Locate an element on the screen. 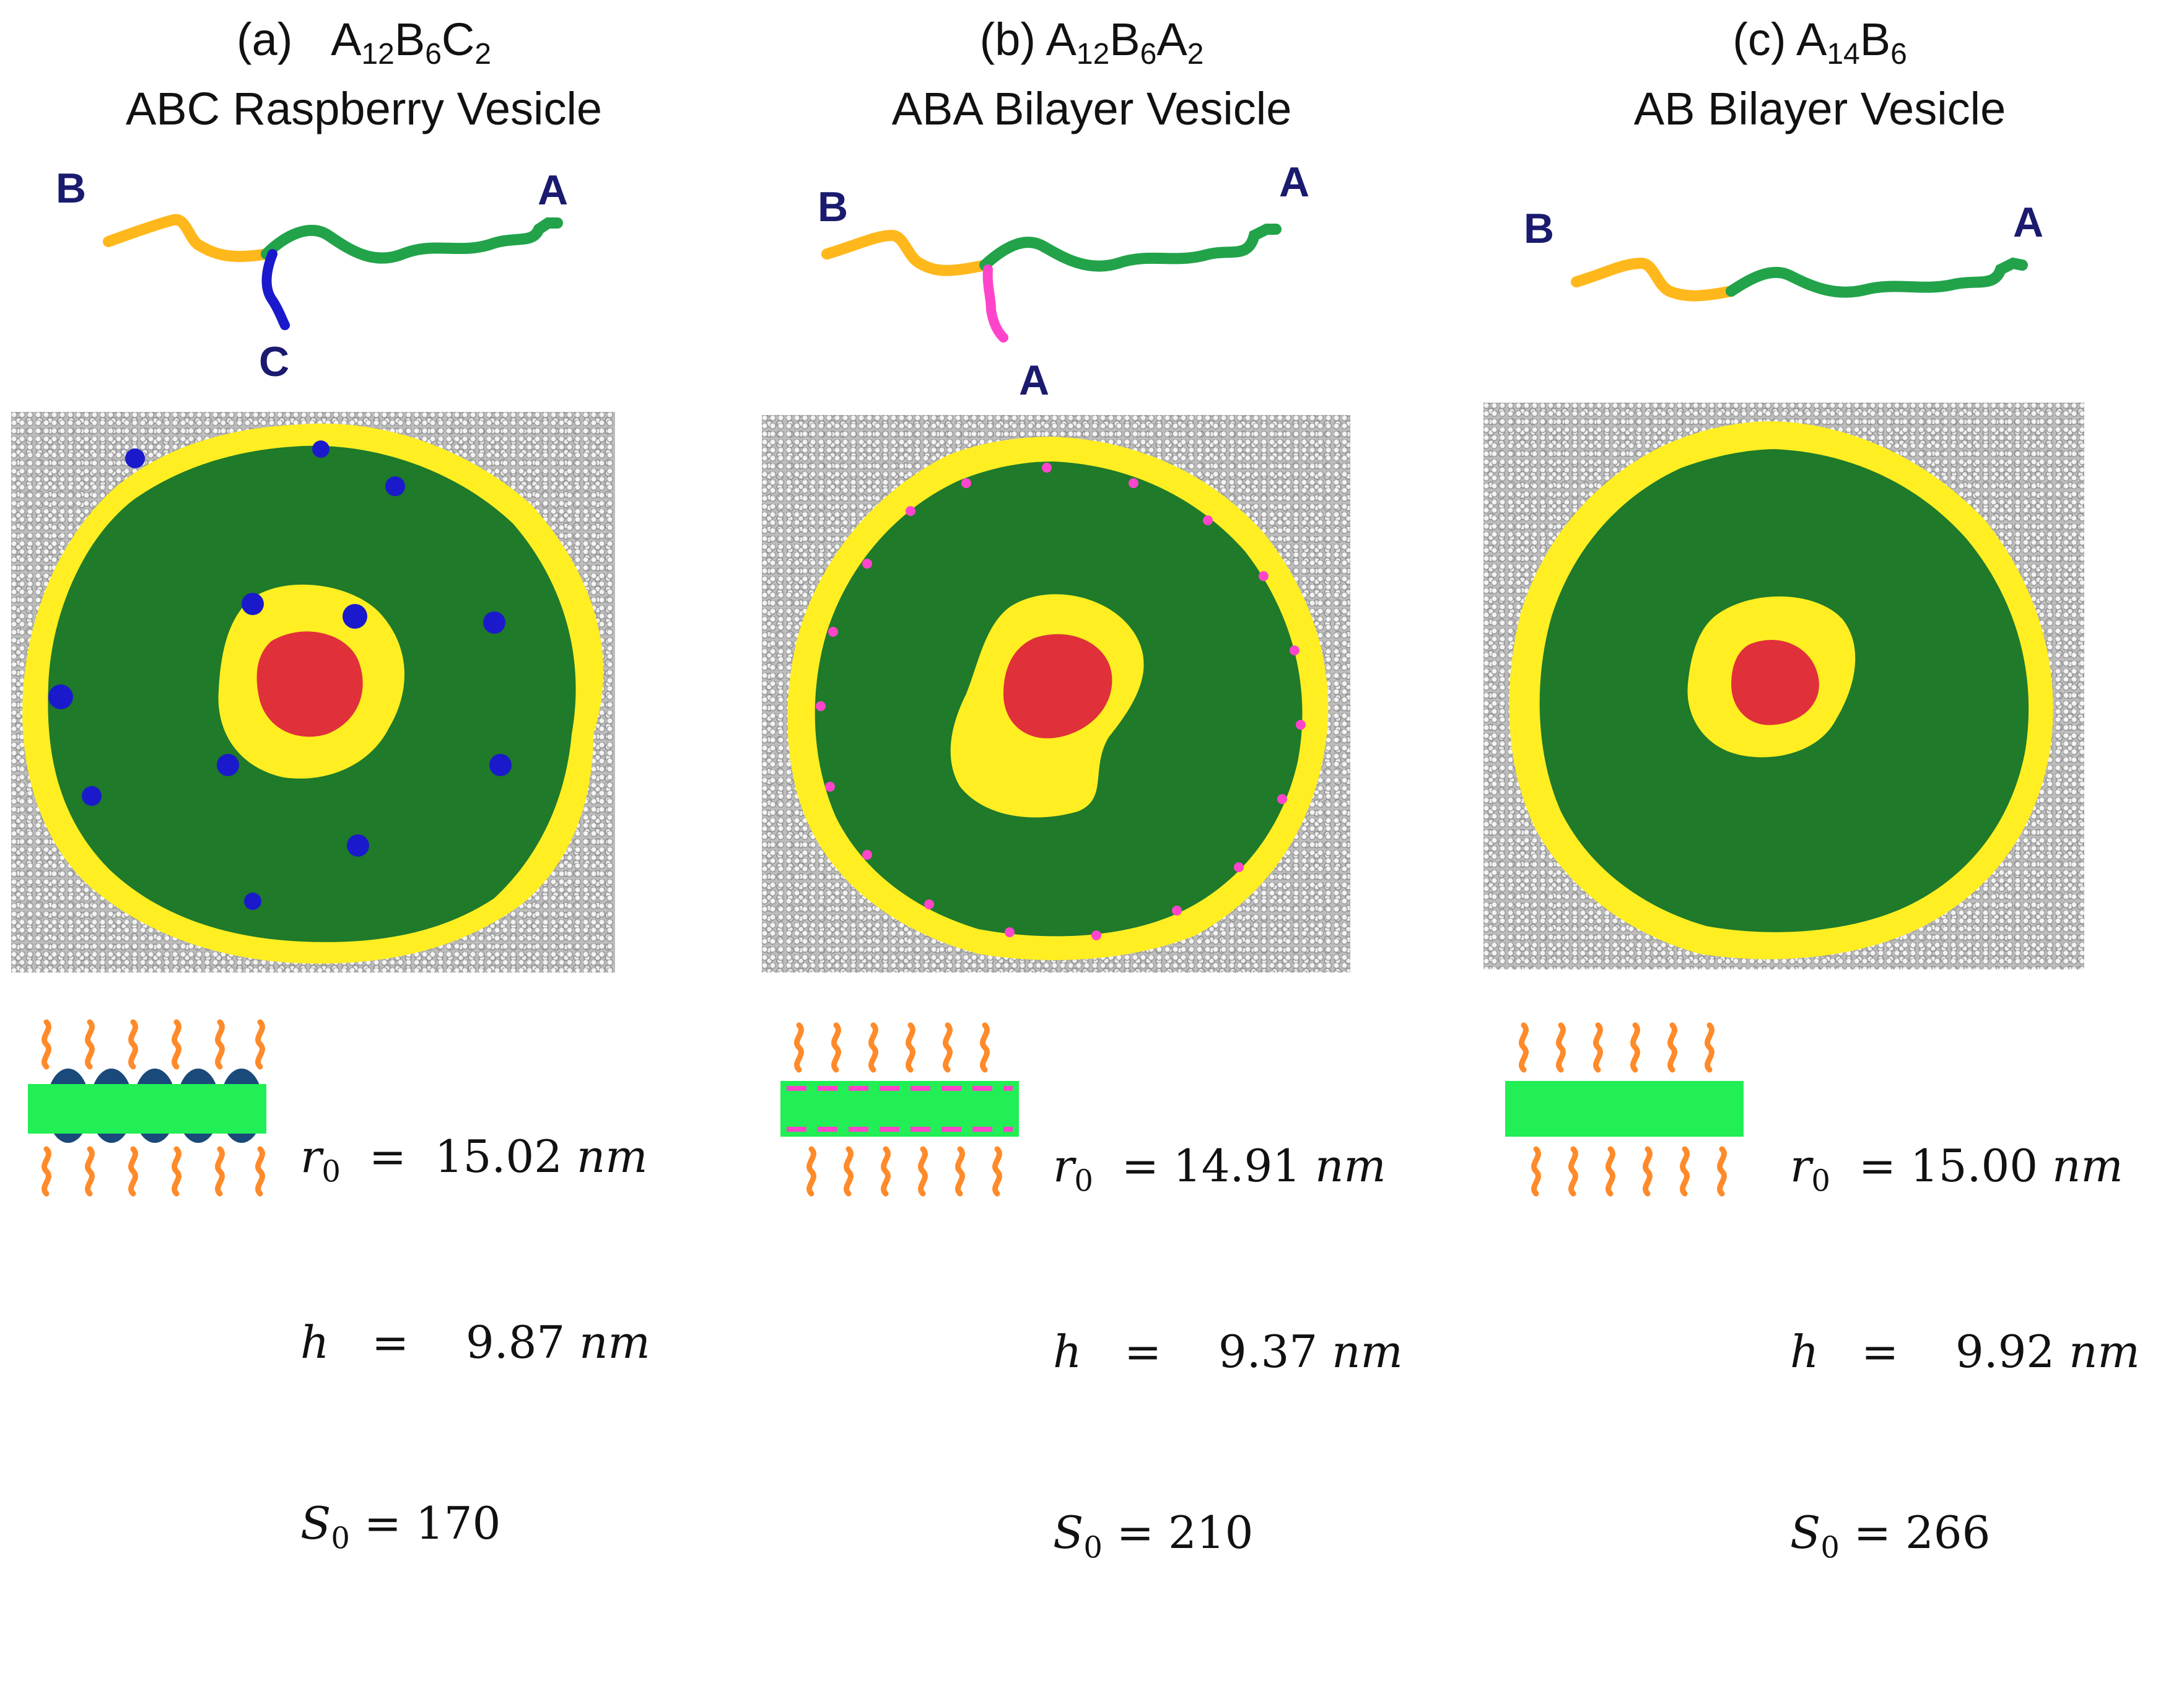 The image size is (2184, 1688). params-a: r0 = 15.02 nm h = 9.87 nm S0 = 170 is located at coordinates (475, 1343).